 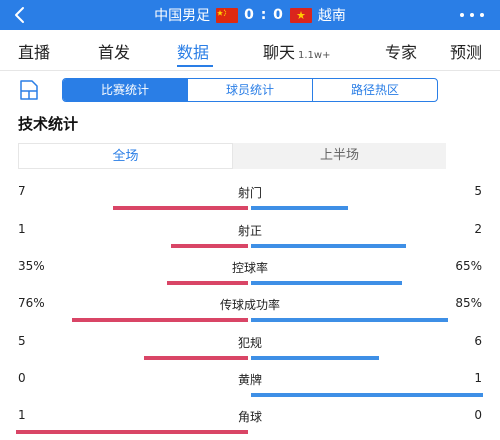 I want to click on tab-data: 数据, so click(x=193, y=51).